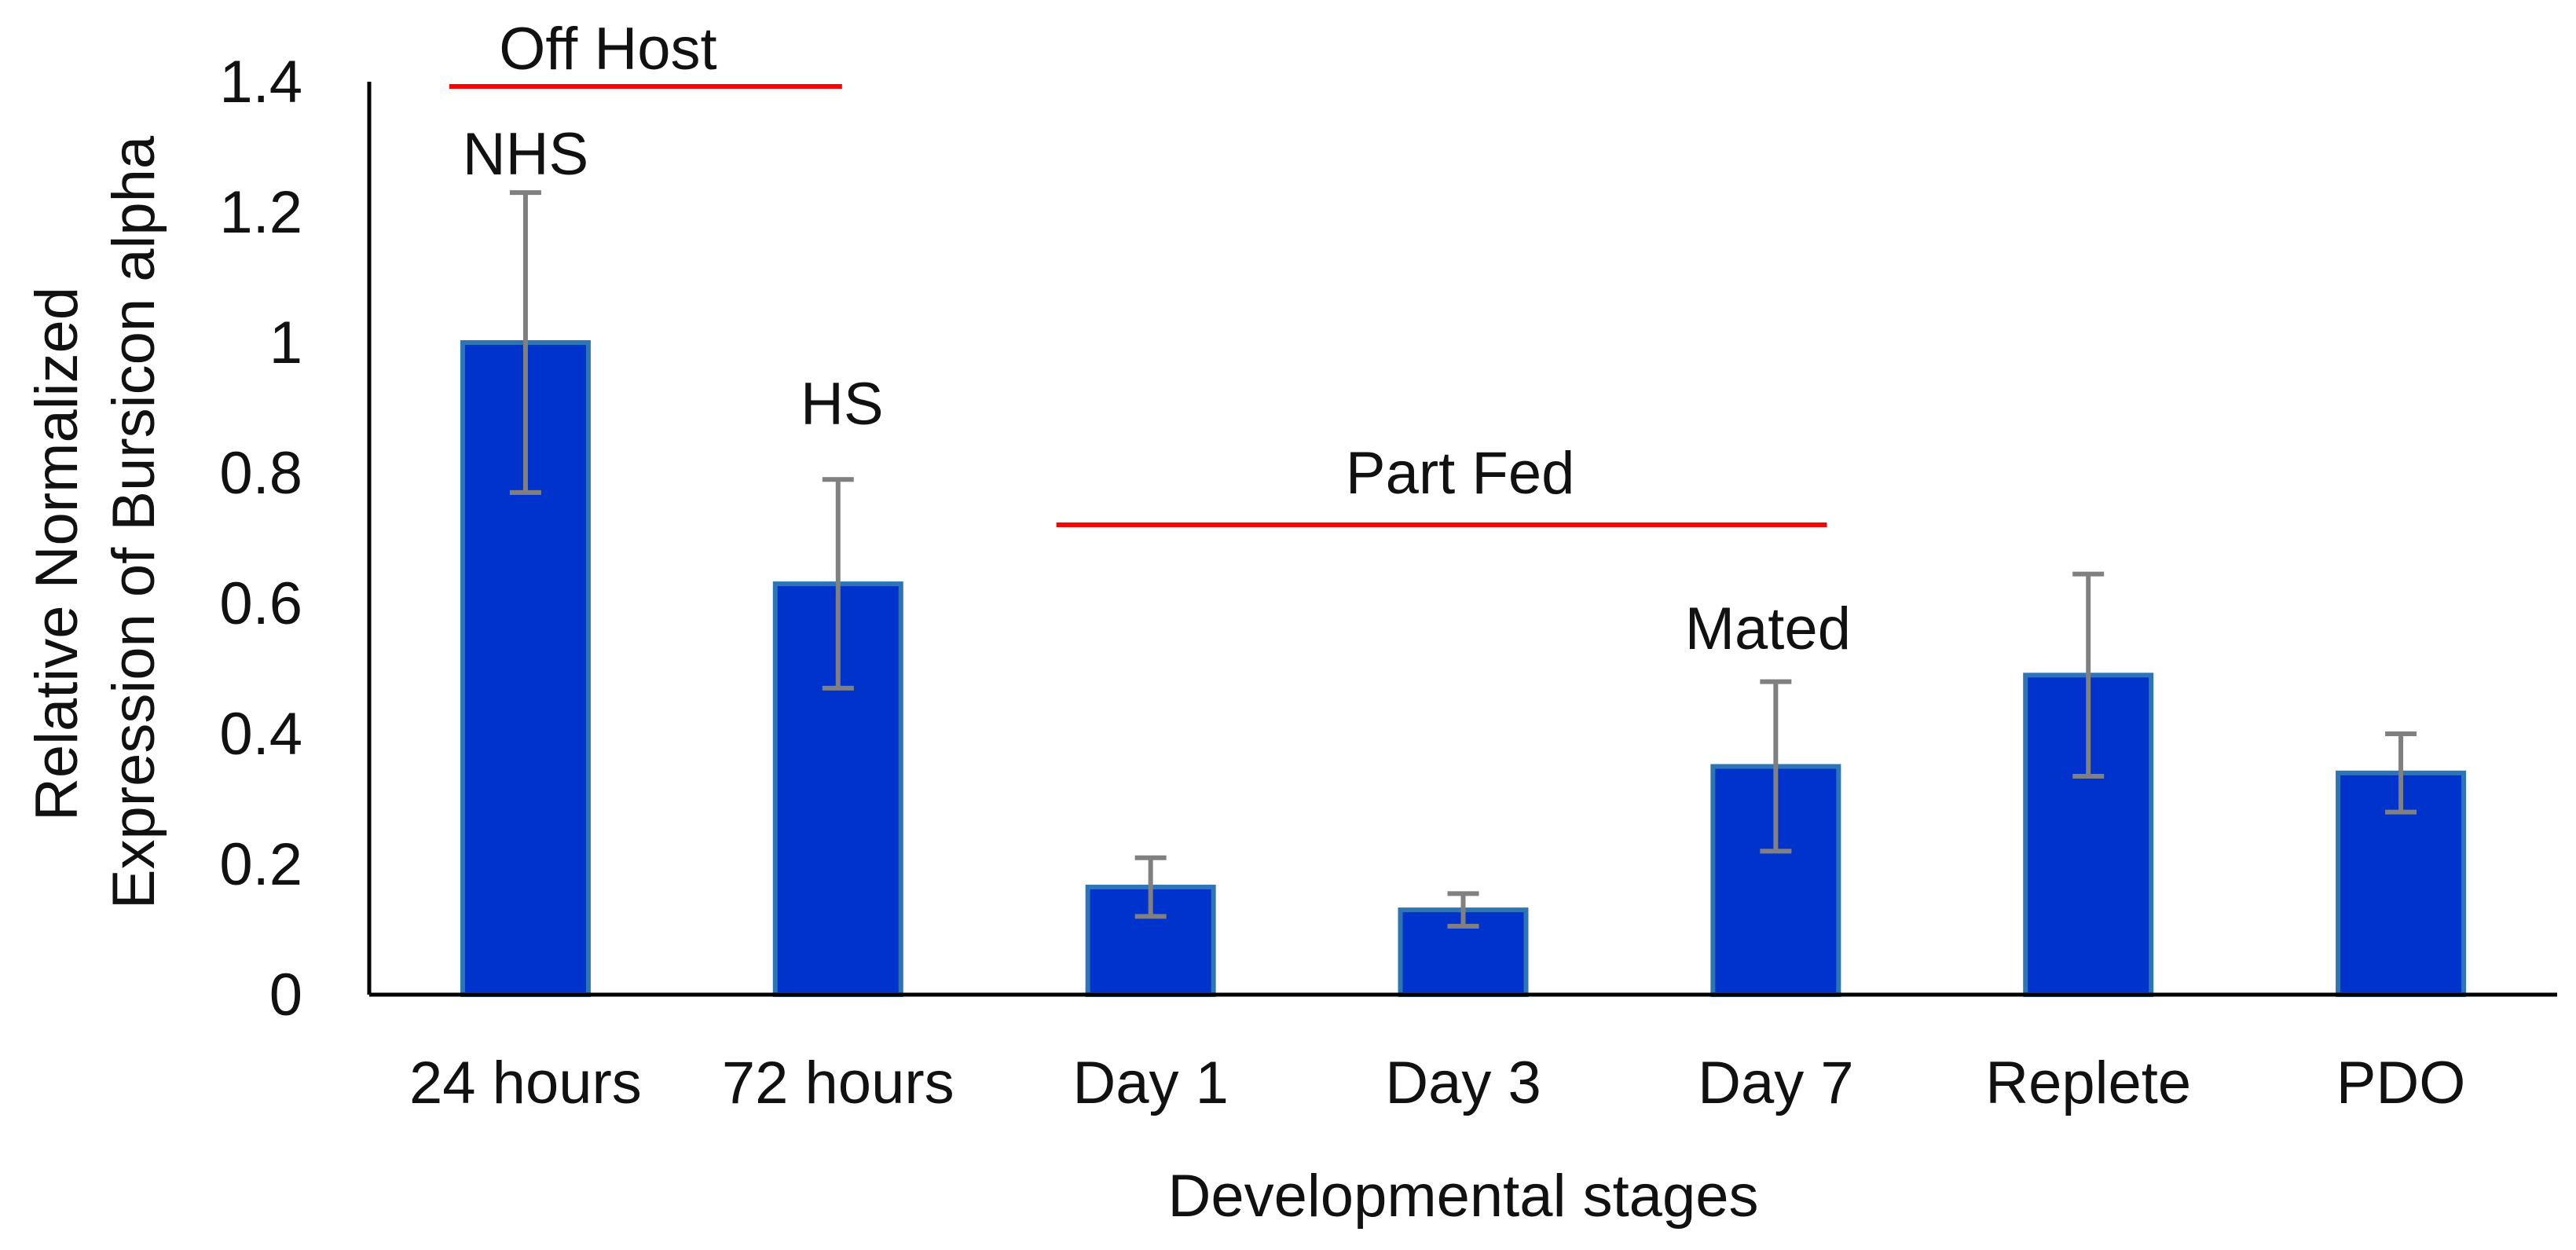 Image resolution: width=2576 pixels, height=1250 pixels. What do you see at coordinates (1460, 473) in the screenshot?
I see `part-fed-label: Part Fed` at bounding box center [1460, 473].